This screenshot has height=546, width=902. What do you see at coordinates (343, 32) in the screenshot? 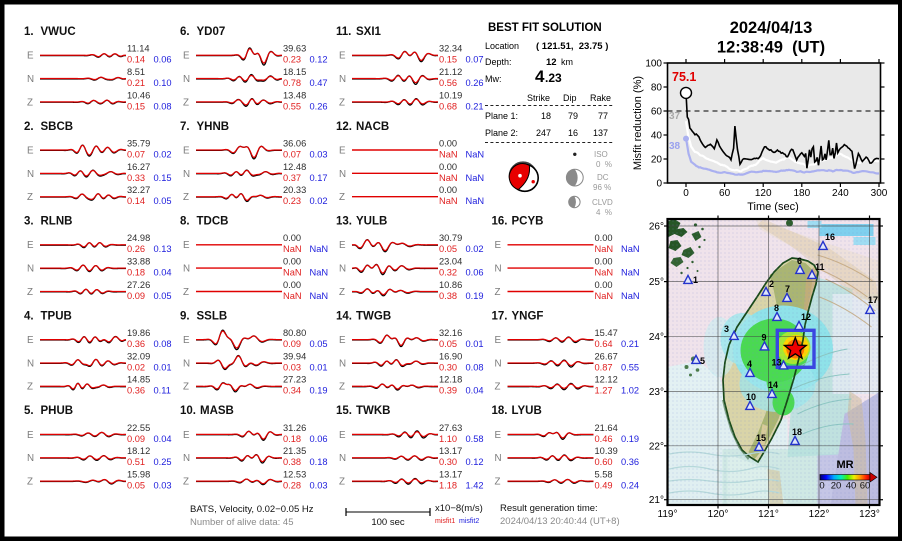
I see `svg-text: 11.` at bounding box center [343, 32].